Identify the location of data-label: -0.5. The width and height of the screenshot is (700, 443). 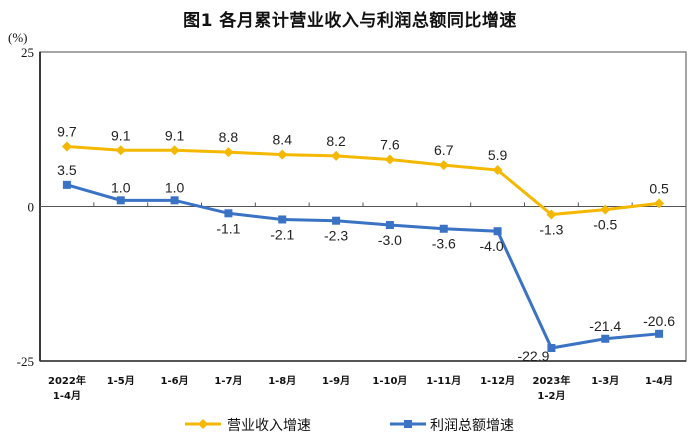
(605, 225).